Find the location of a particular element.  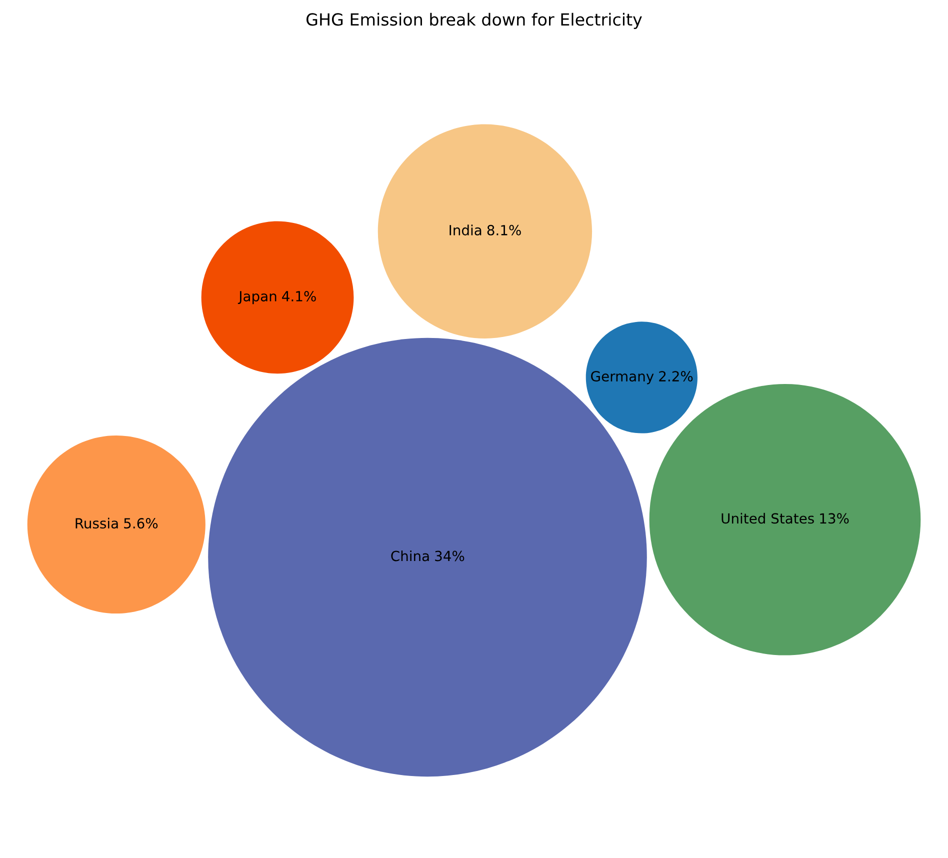

data-label: 5.6% is located at coordinates (141, 523).